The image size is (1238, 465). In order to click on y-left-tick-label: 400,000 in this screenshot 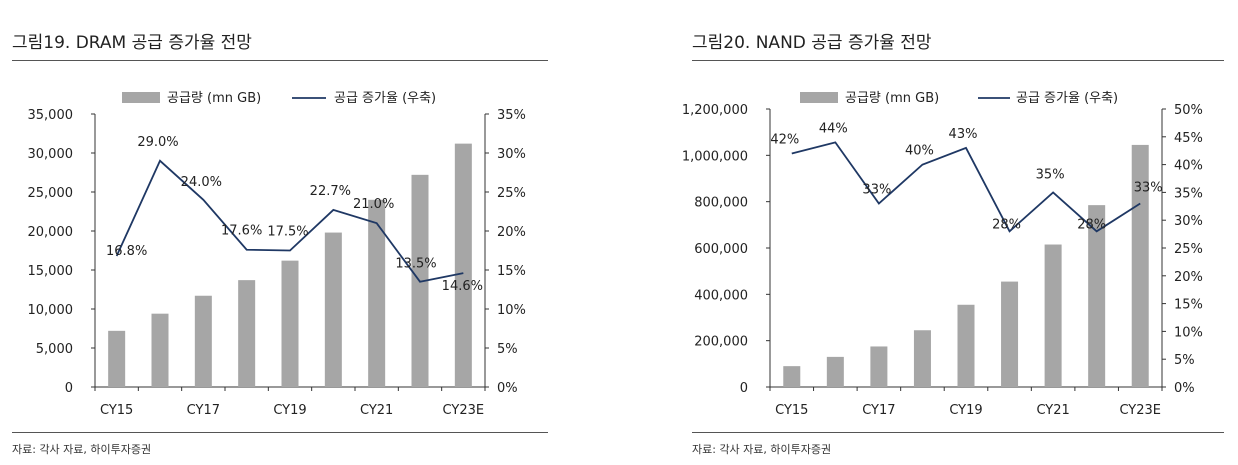, I will do `click(721, 295)`.